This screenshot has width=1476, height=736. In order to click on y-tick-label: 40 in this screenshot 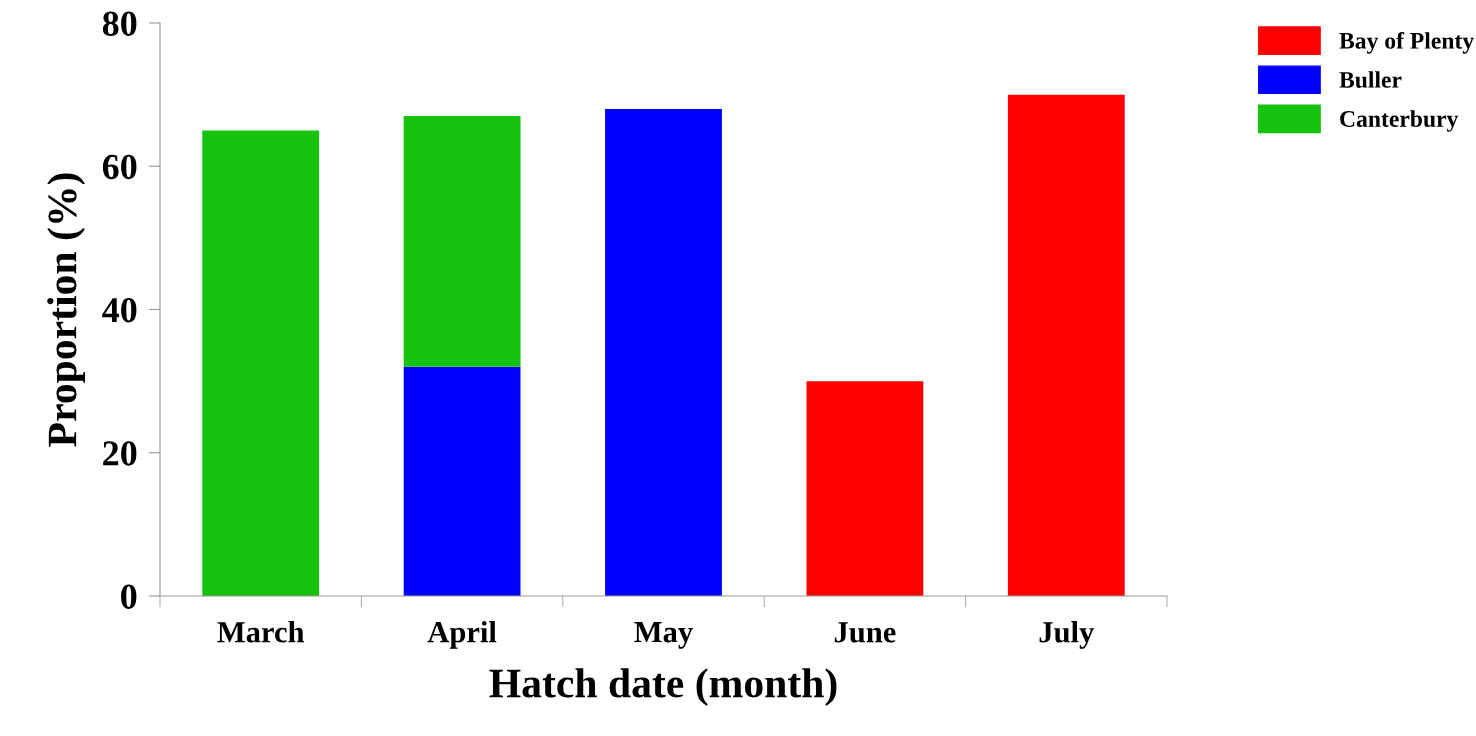, I will do `click(119, 310)`.